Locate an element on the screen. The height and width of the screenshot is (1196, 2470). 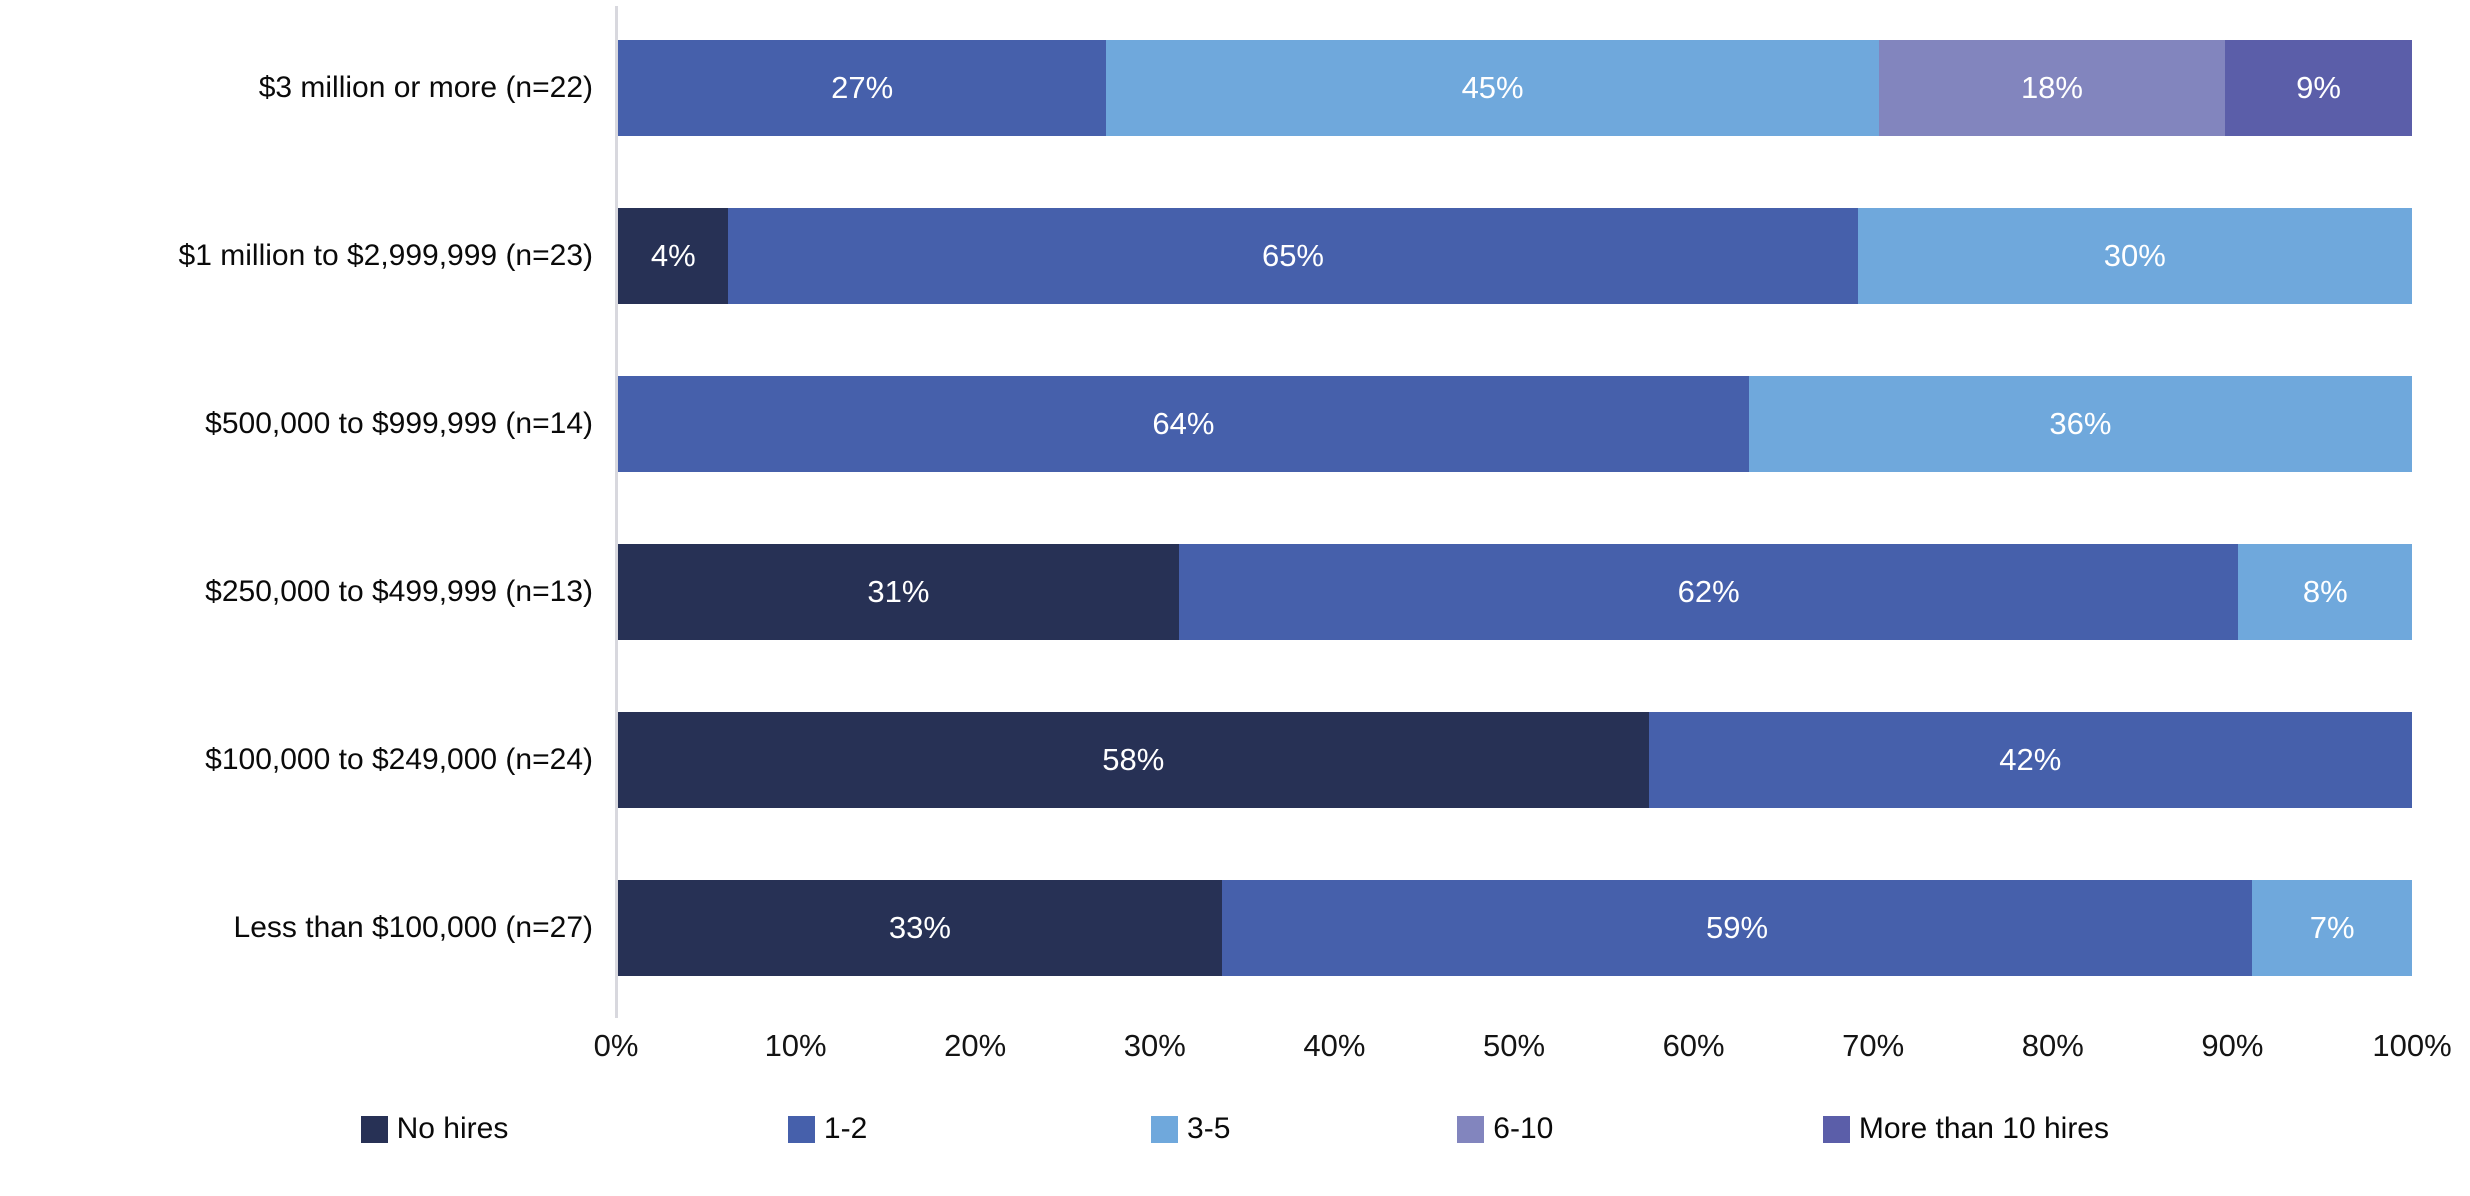
legend-item-no-hires: No hires is located at coordinates (434, 1129).